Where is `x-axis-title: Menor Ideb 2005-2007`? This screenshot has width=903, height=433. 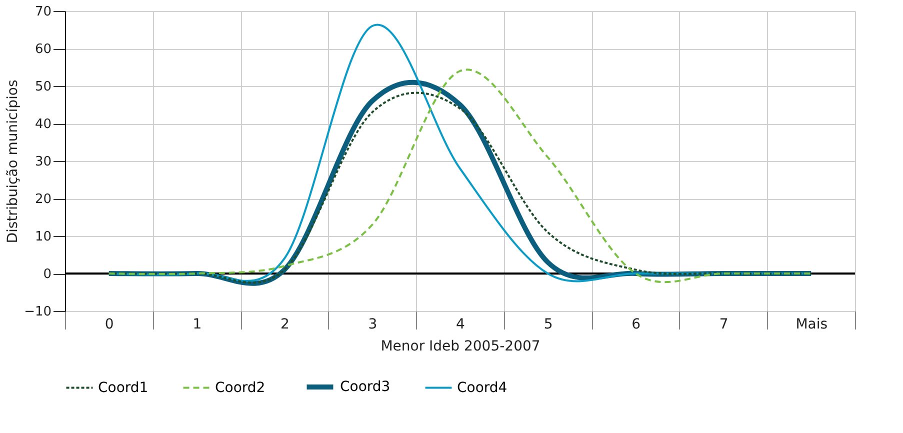
x-axis-title: Menor Ideb 2005-2007 is located at coordinates (460, 346).